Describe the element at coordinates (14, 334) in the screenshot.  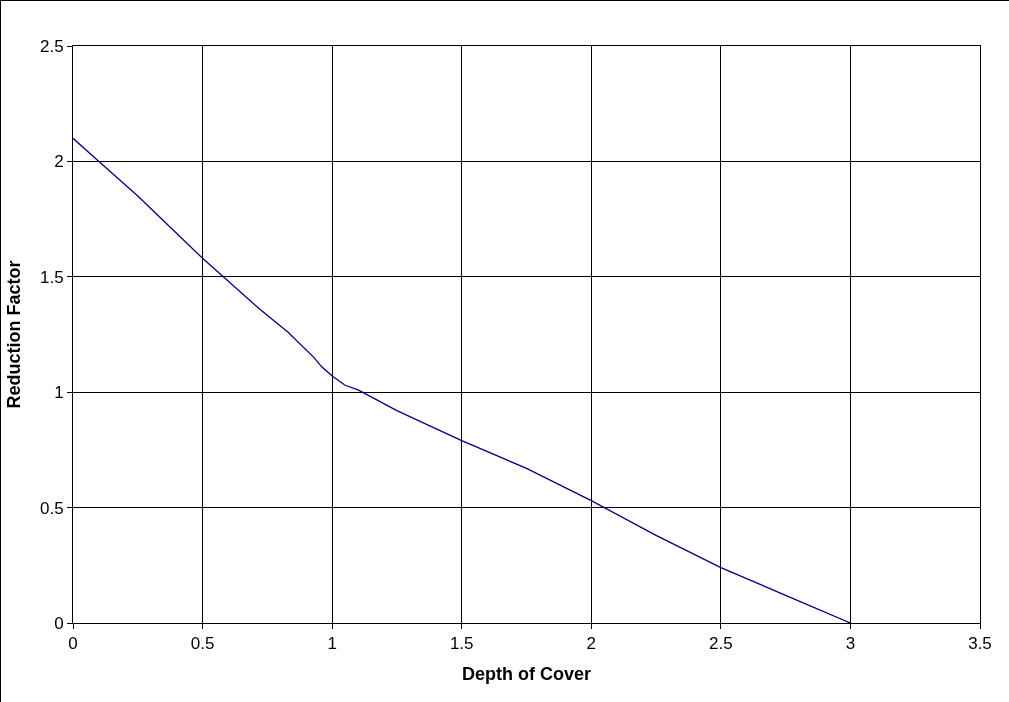
I see `y-axis-title: Reduction Factor` at that location.